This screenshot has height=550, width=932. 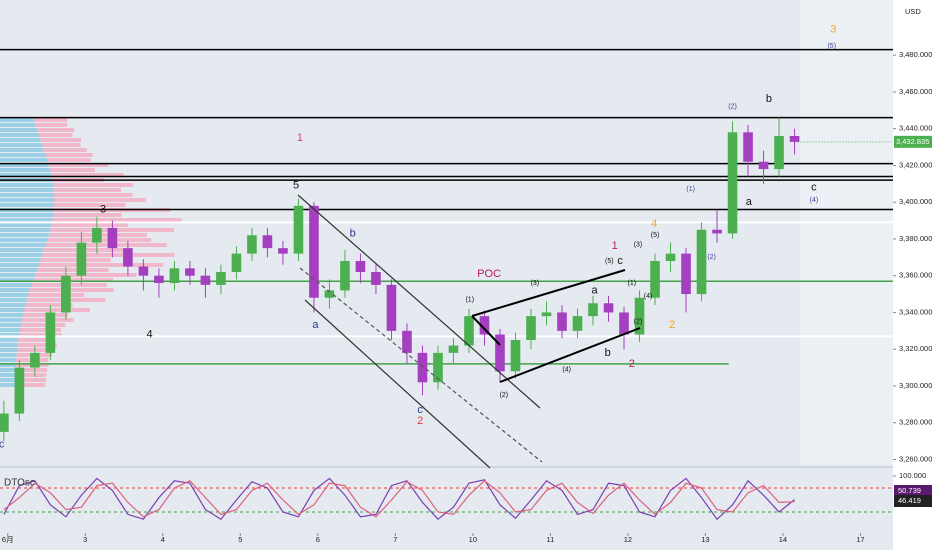 I want to click on x-tick-label: 3, so click(x=85, y=539).